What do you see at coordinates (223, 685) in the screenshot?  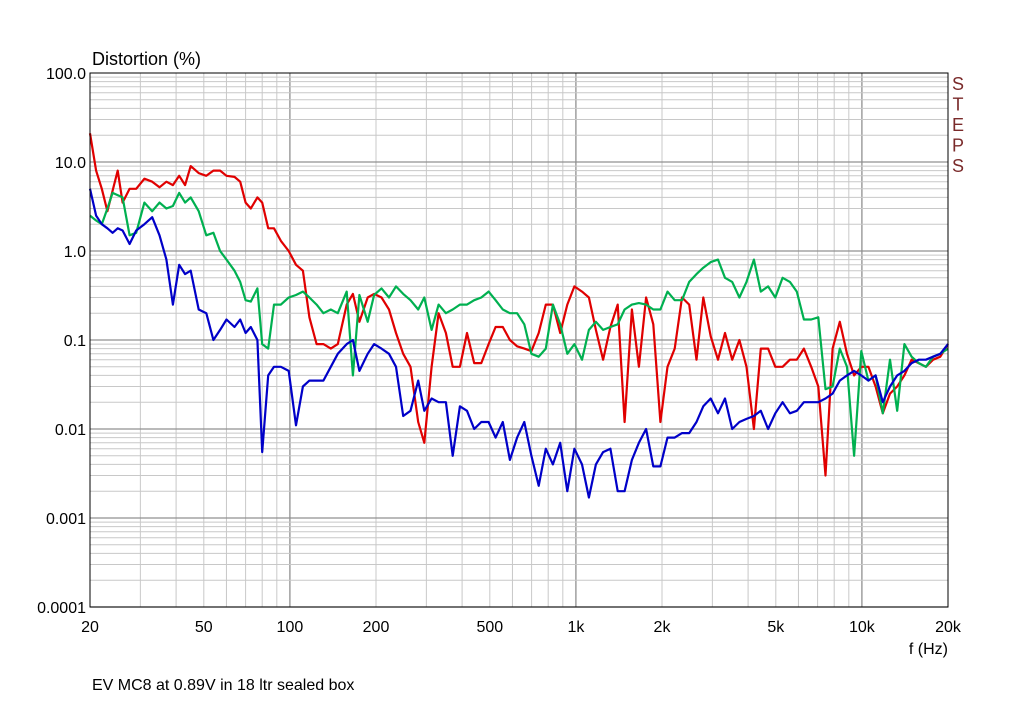 I see `chart-caption: EV MC8 at 0.89V in 18 ltr sealed box` at bounding box center [223, 685].